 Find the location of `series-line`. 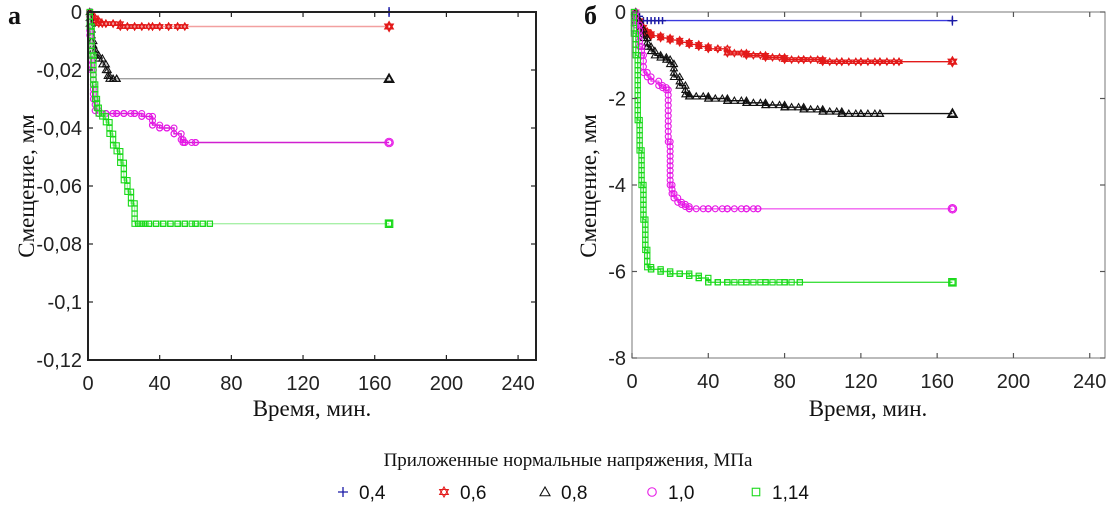

series-line is located at coordinates (792, 16).